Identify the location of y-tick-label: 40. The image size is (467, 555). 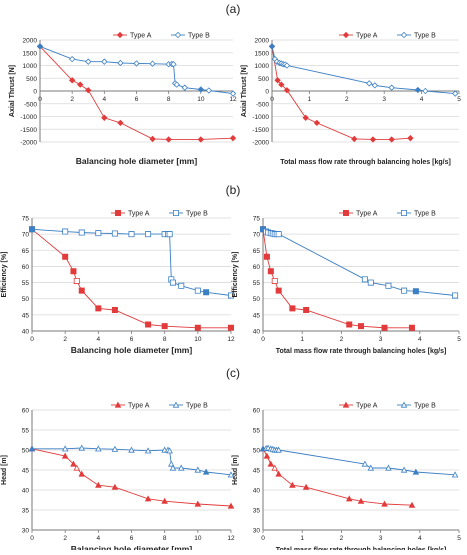
(26, 491).